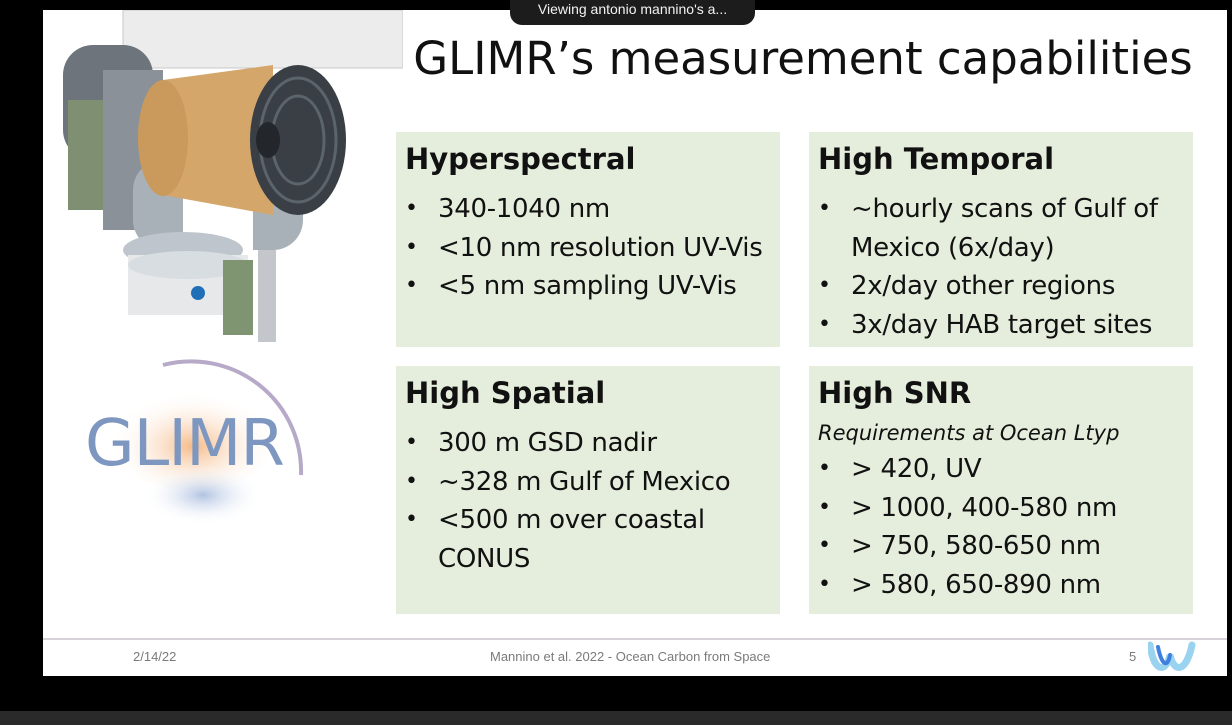 The width and height of the screenshot is (1232, 725). Describe the element at coordinates (233, 176) in the screenshot. I see `instrument-illustration` at that location.